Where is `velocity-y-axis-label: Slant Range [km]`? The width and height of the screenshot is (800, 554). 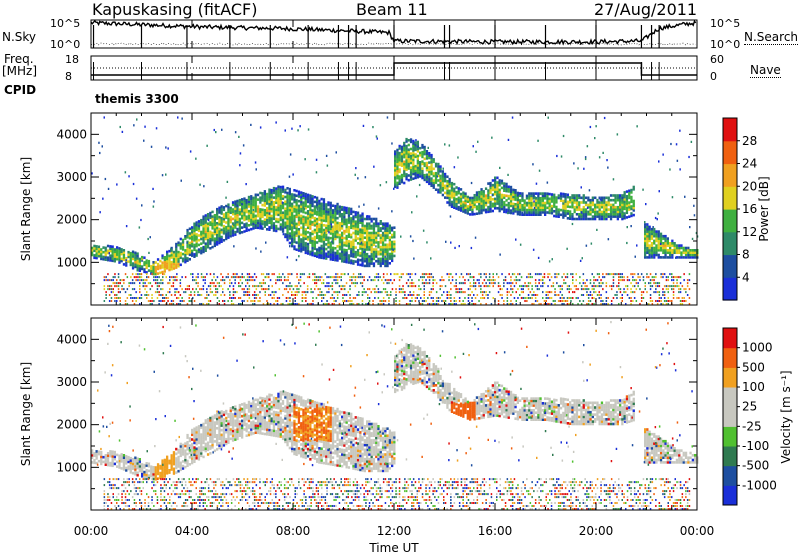
velocity-y-axis-label: Slant Range [km] is located at coordinates (26, 414).